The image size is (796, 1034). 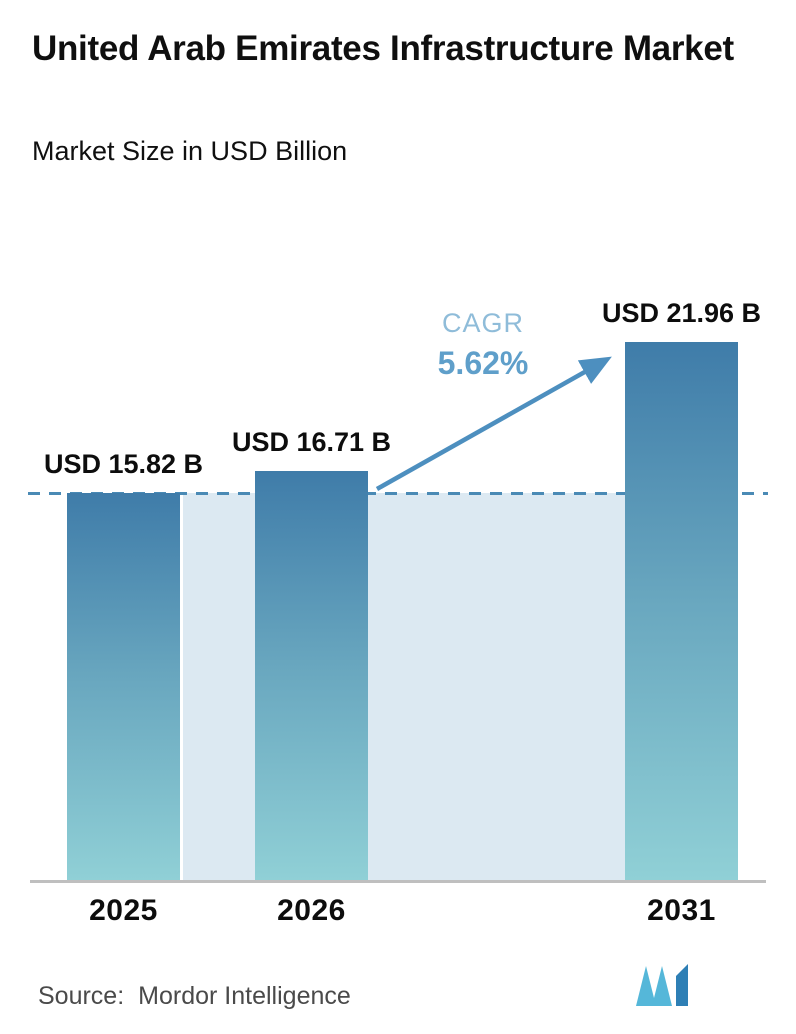 I want to click on reference-dashed-line, so click(x=398, y=493).